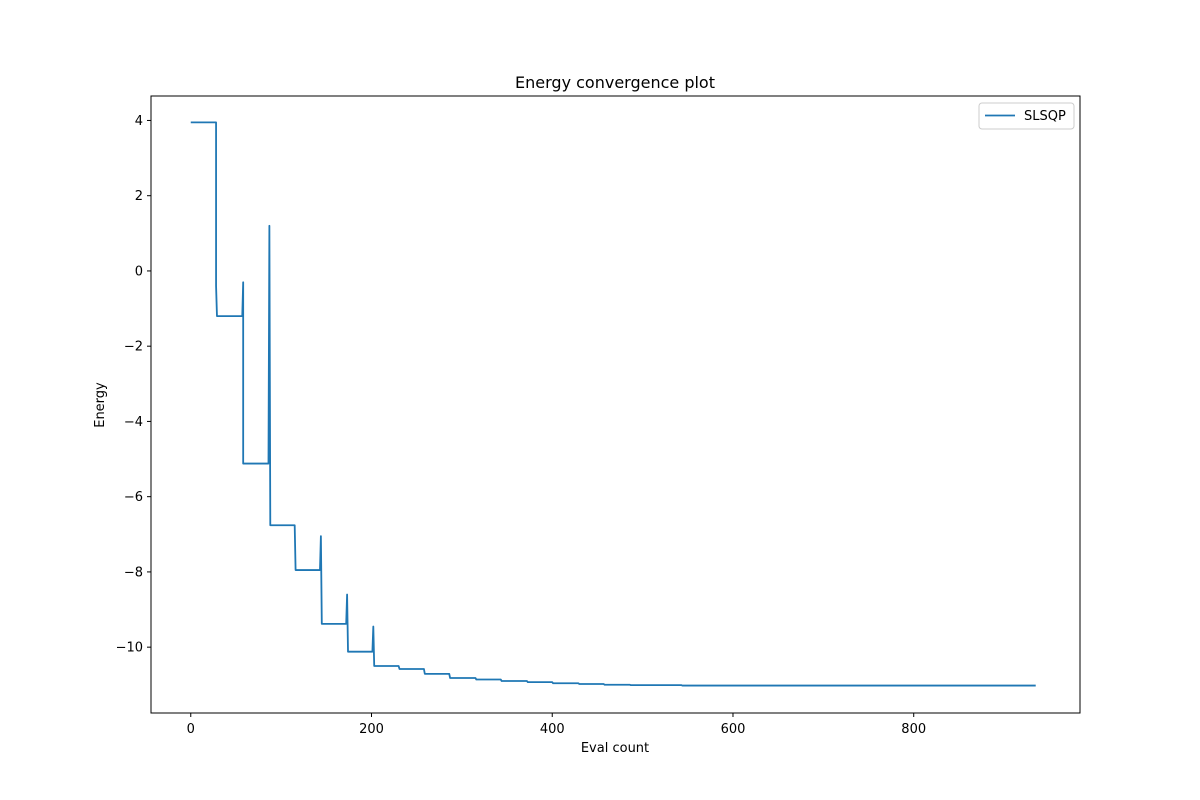 This screenshot has width=1200, height=800. I want to click on y-tick-label: −8, so click(133, 572).